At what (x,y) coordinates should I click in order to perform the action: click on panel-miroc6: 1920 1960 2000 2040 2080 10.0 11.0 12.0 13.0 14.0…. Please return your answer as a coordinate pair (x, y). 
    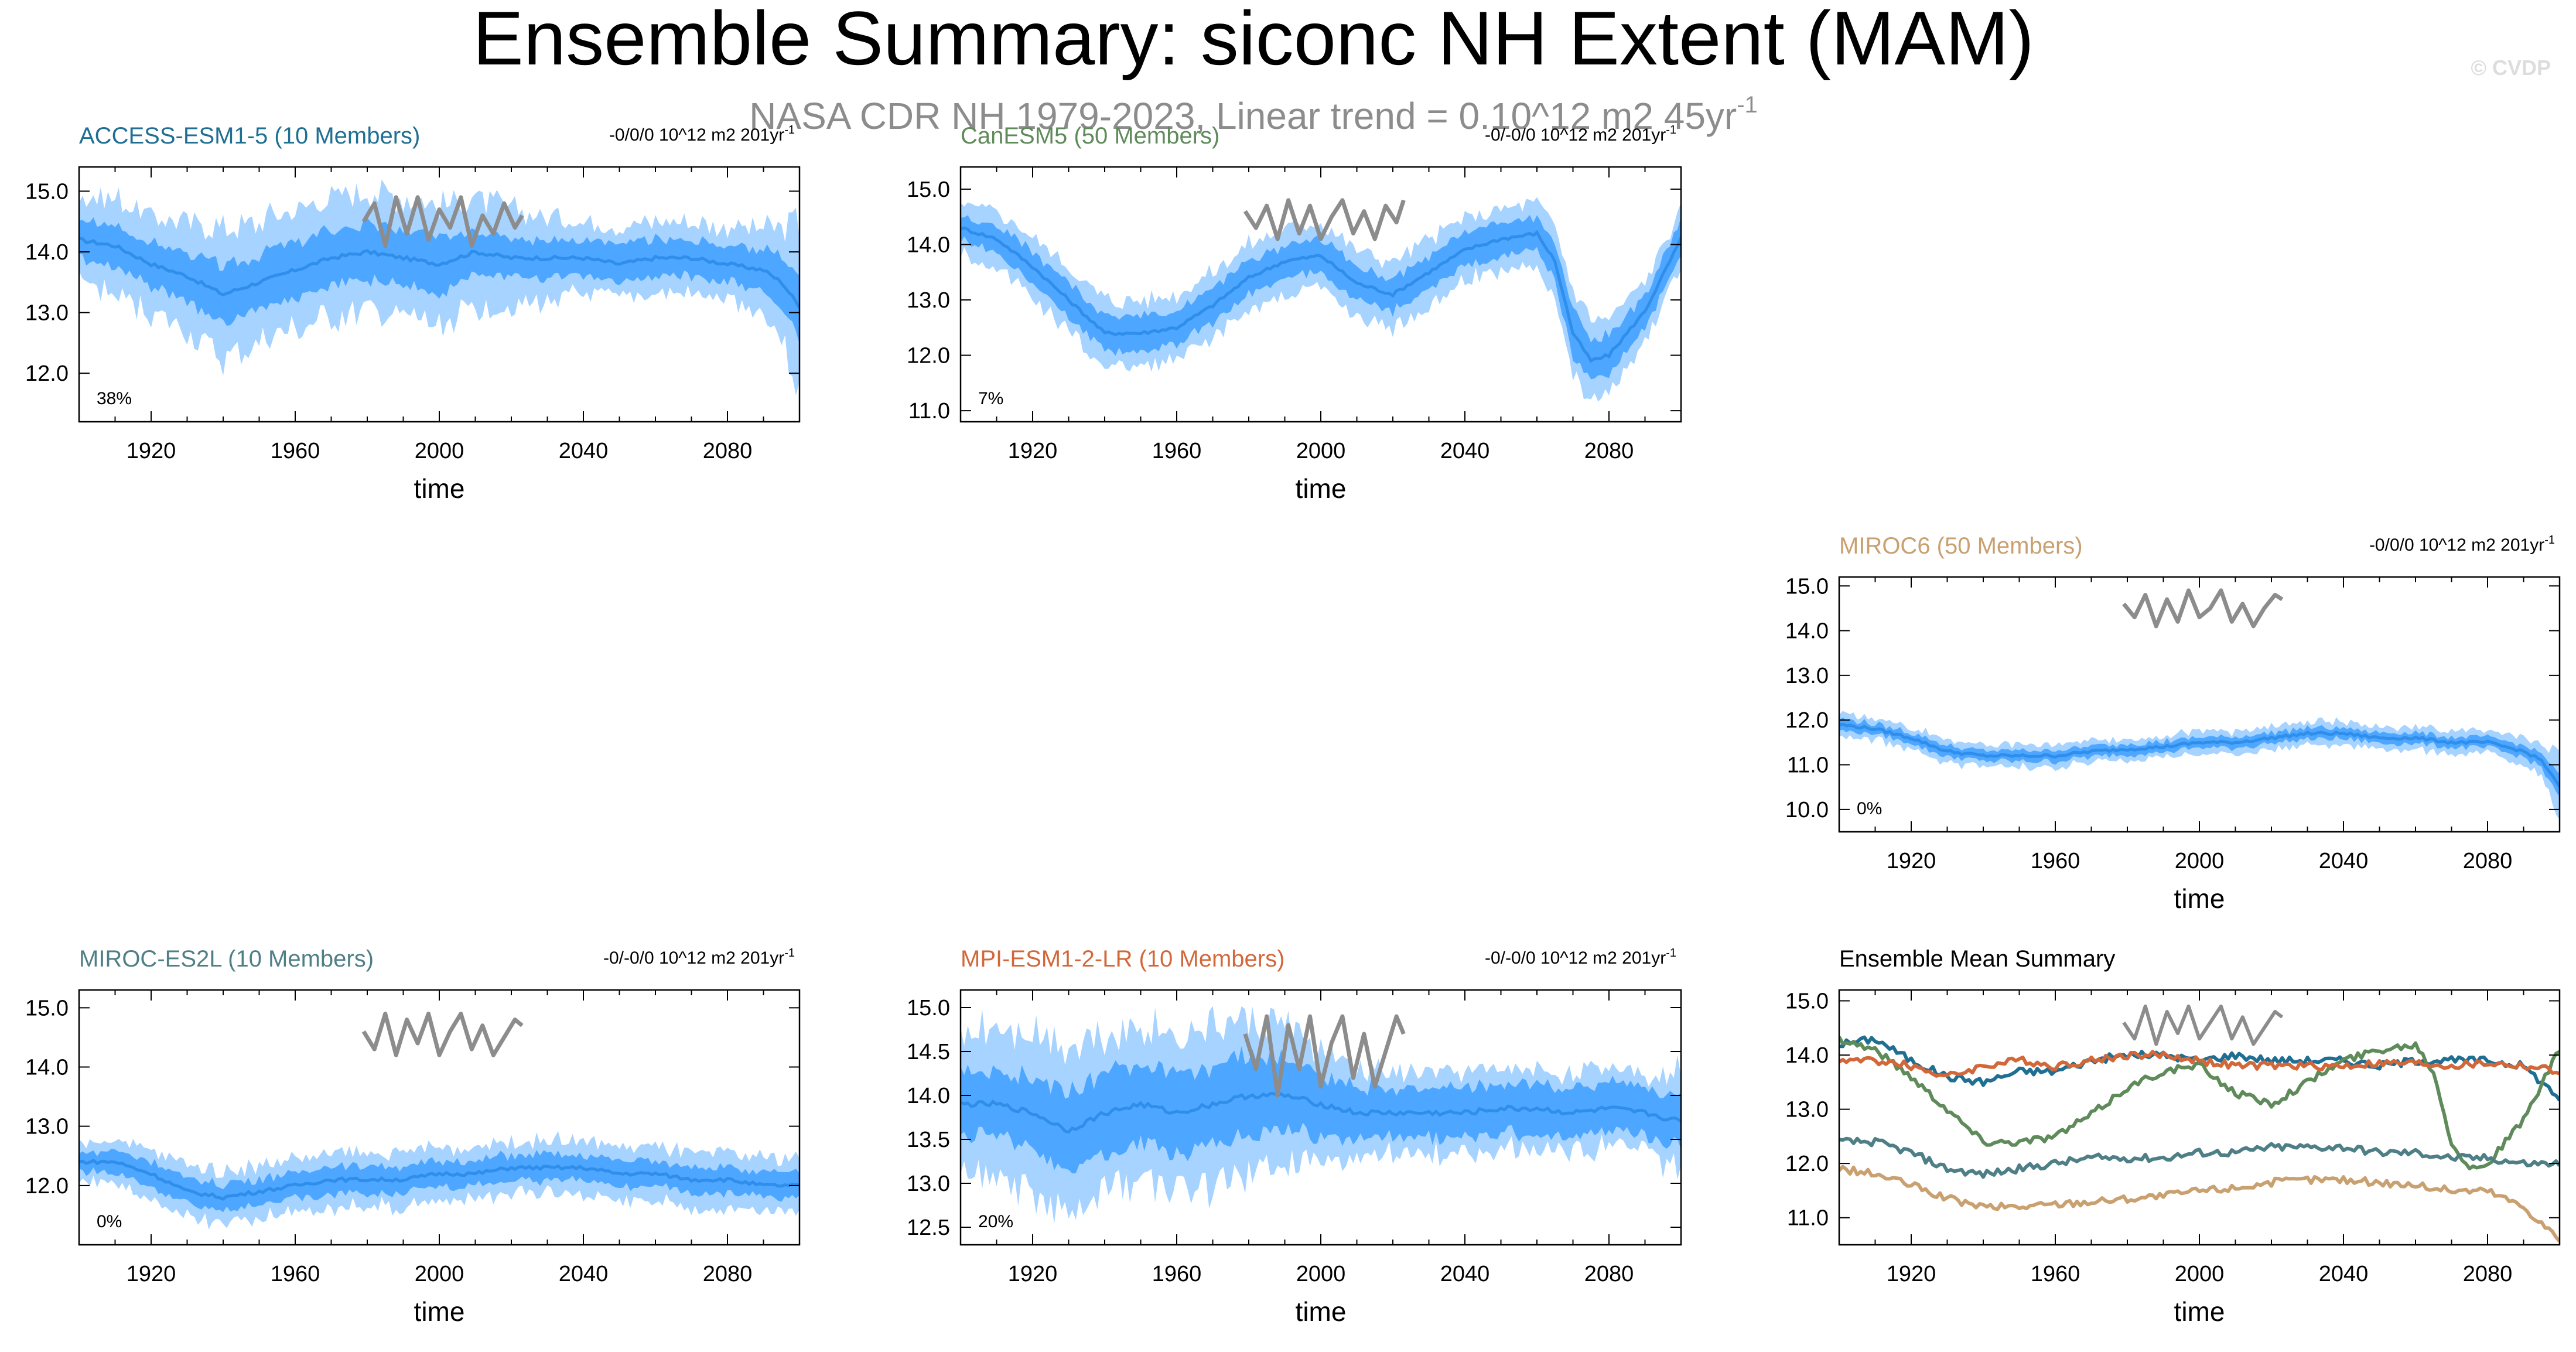
    Looking at the image, I should click on (2173, 723).